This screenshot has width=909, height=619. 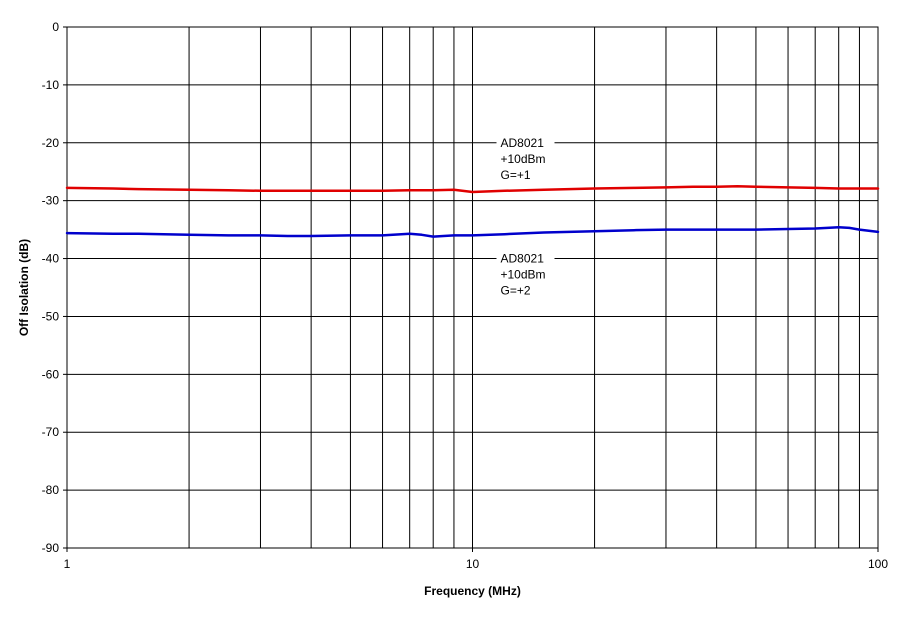 What do you see at coordinates (472, 591) in the screenshot?
I see `x-axis-title: Frequency (MHz)` at bounding box center [472, 591].